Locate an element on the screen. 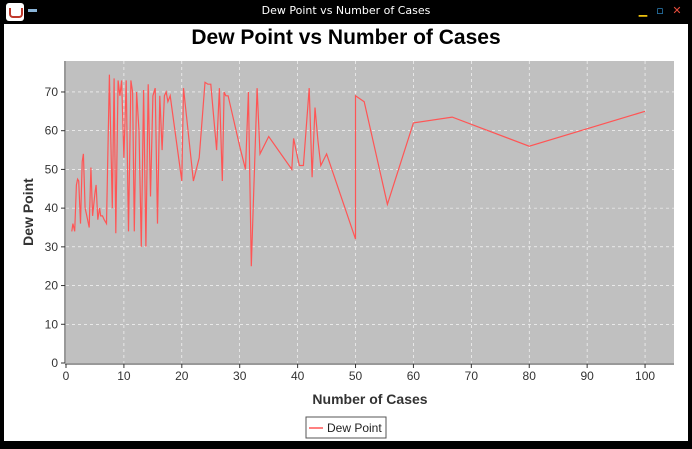 Image resolution: width=692 pixels, height=449 pixels. x-tick-label: 0 is located at coordinates (66, 376).